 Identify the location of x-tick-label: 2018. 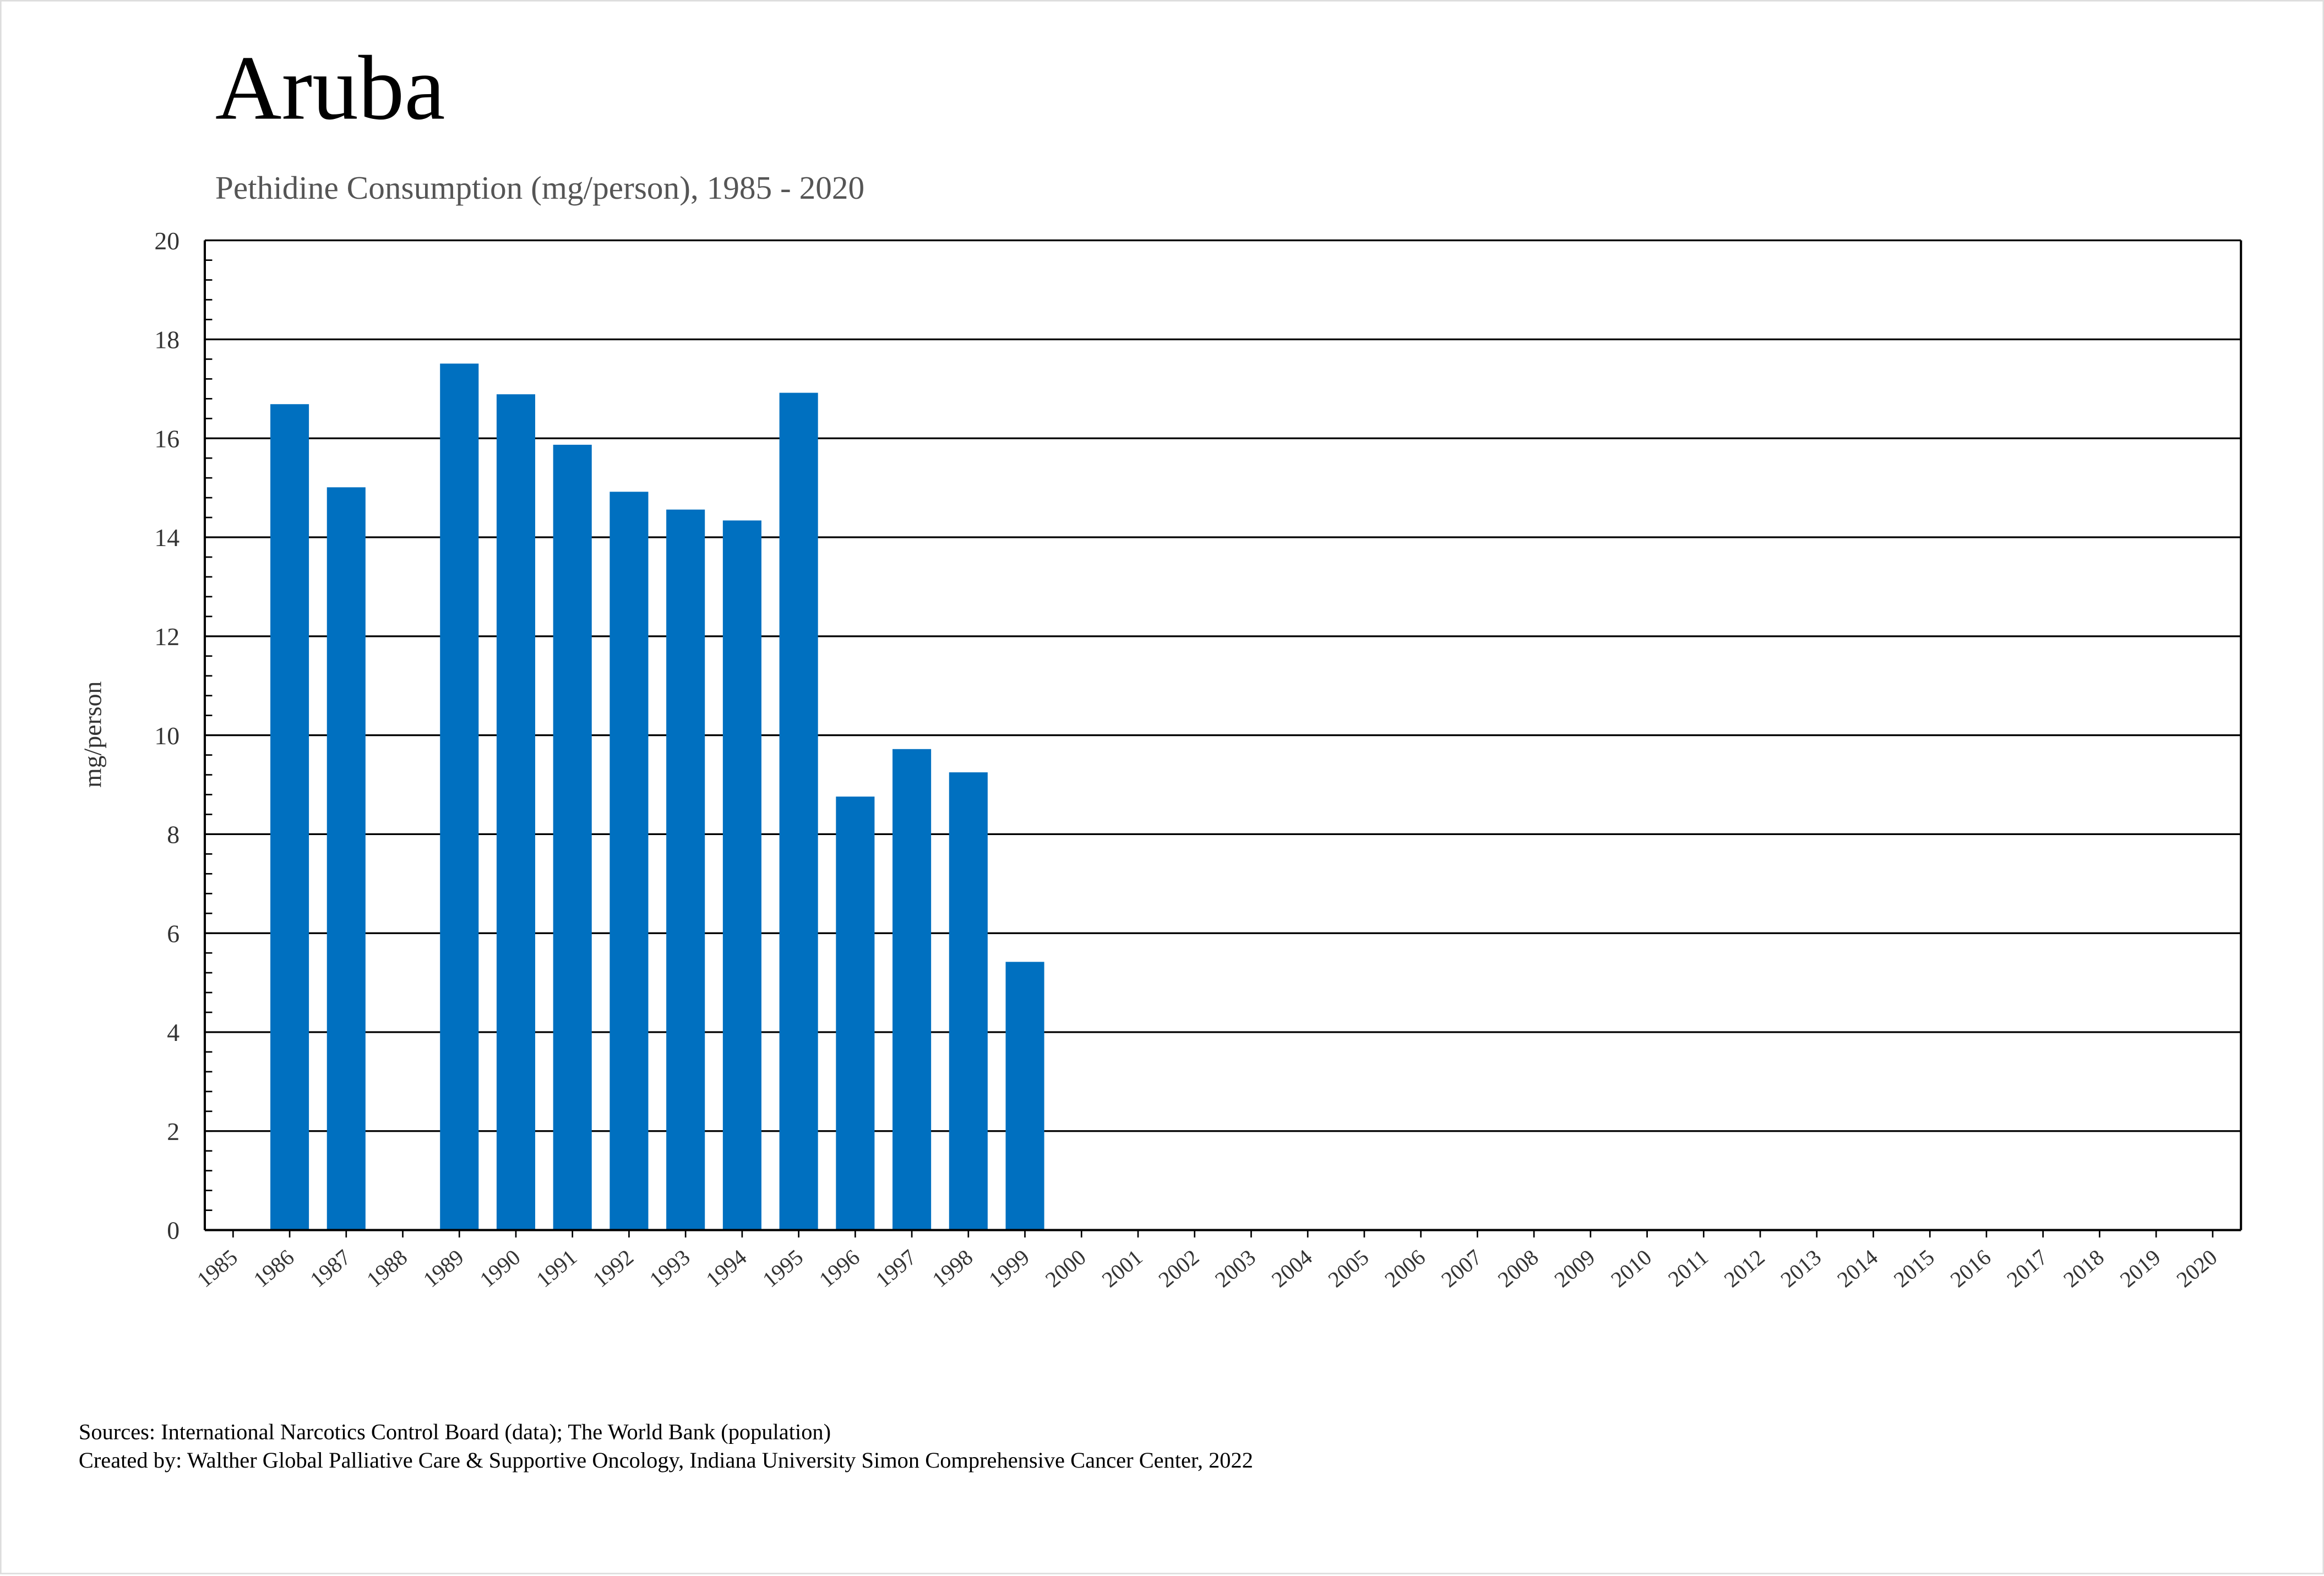
(2084, 1268).